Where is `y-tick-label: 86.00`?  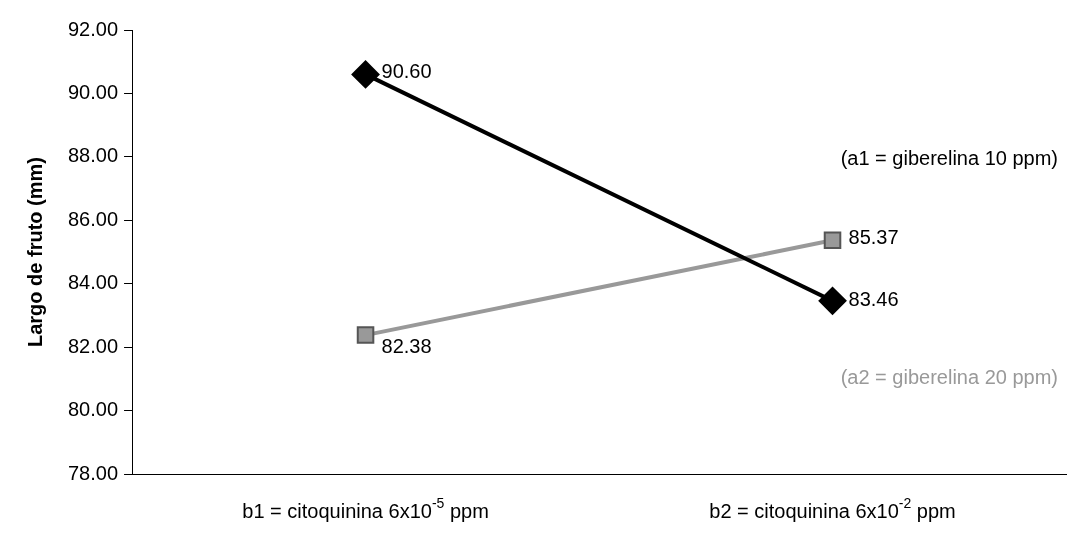
y-tick-label: 86.00 is located at coordinates (93, 218).